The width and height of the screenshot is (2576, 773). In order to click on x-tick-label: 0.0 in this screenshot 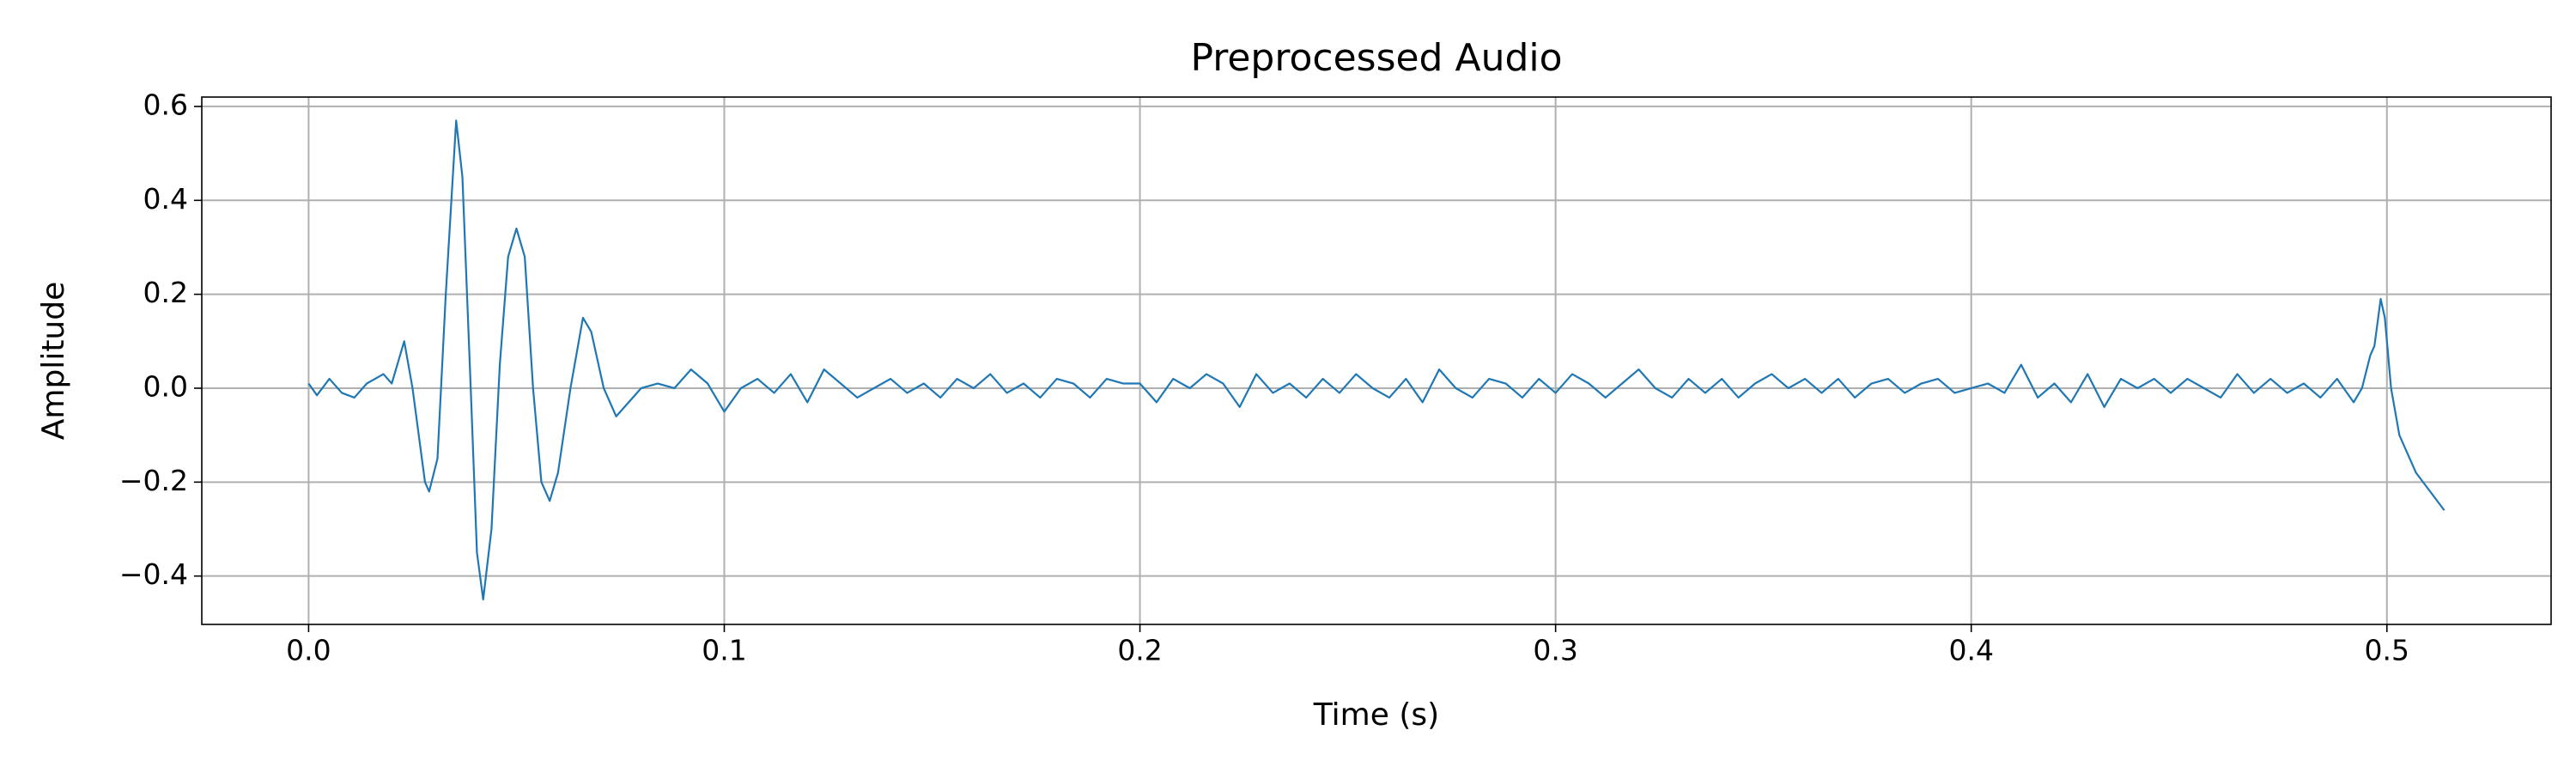, I will do `click(308, 650)`.